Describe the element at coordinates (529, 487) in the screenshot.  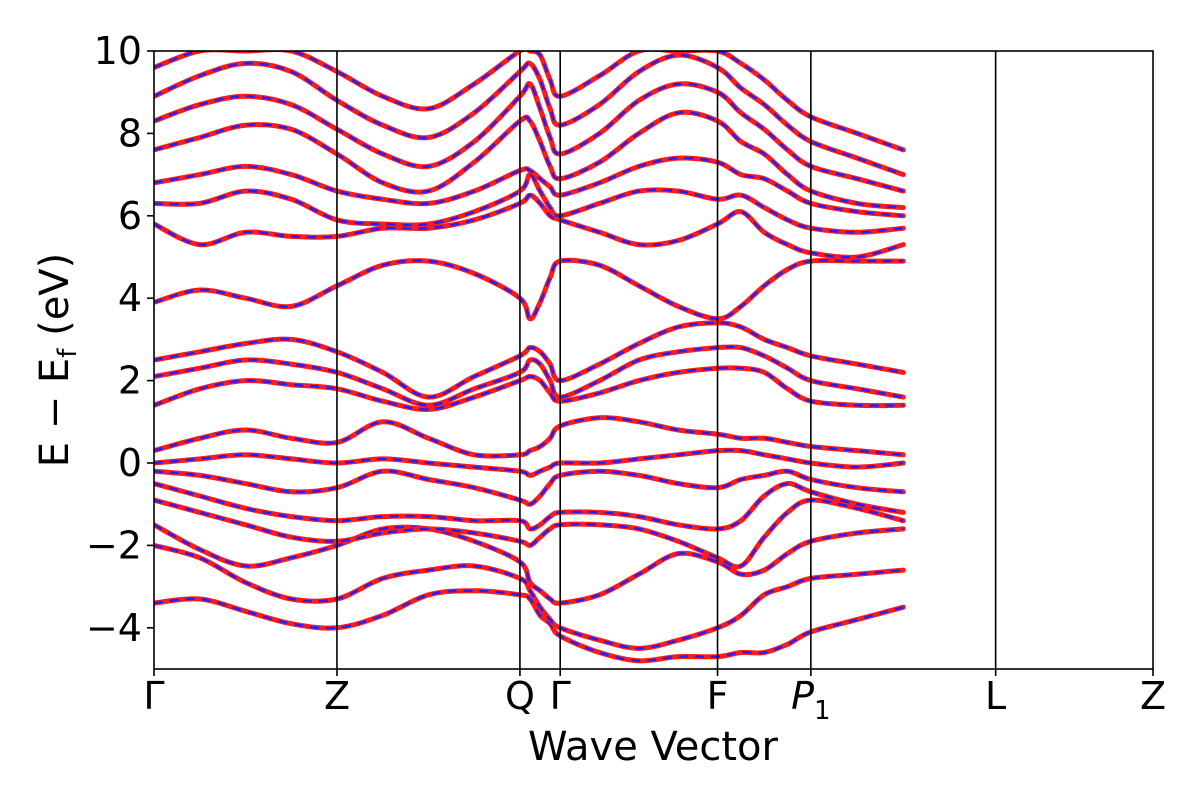
I see `band-5-dashed-line` at that location.